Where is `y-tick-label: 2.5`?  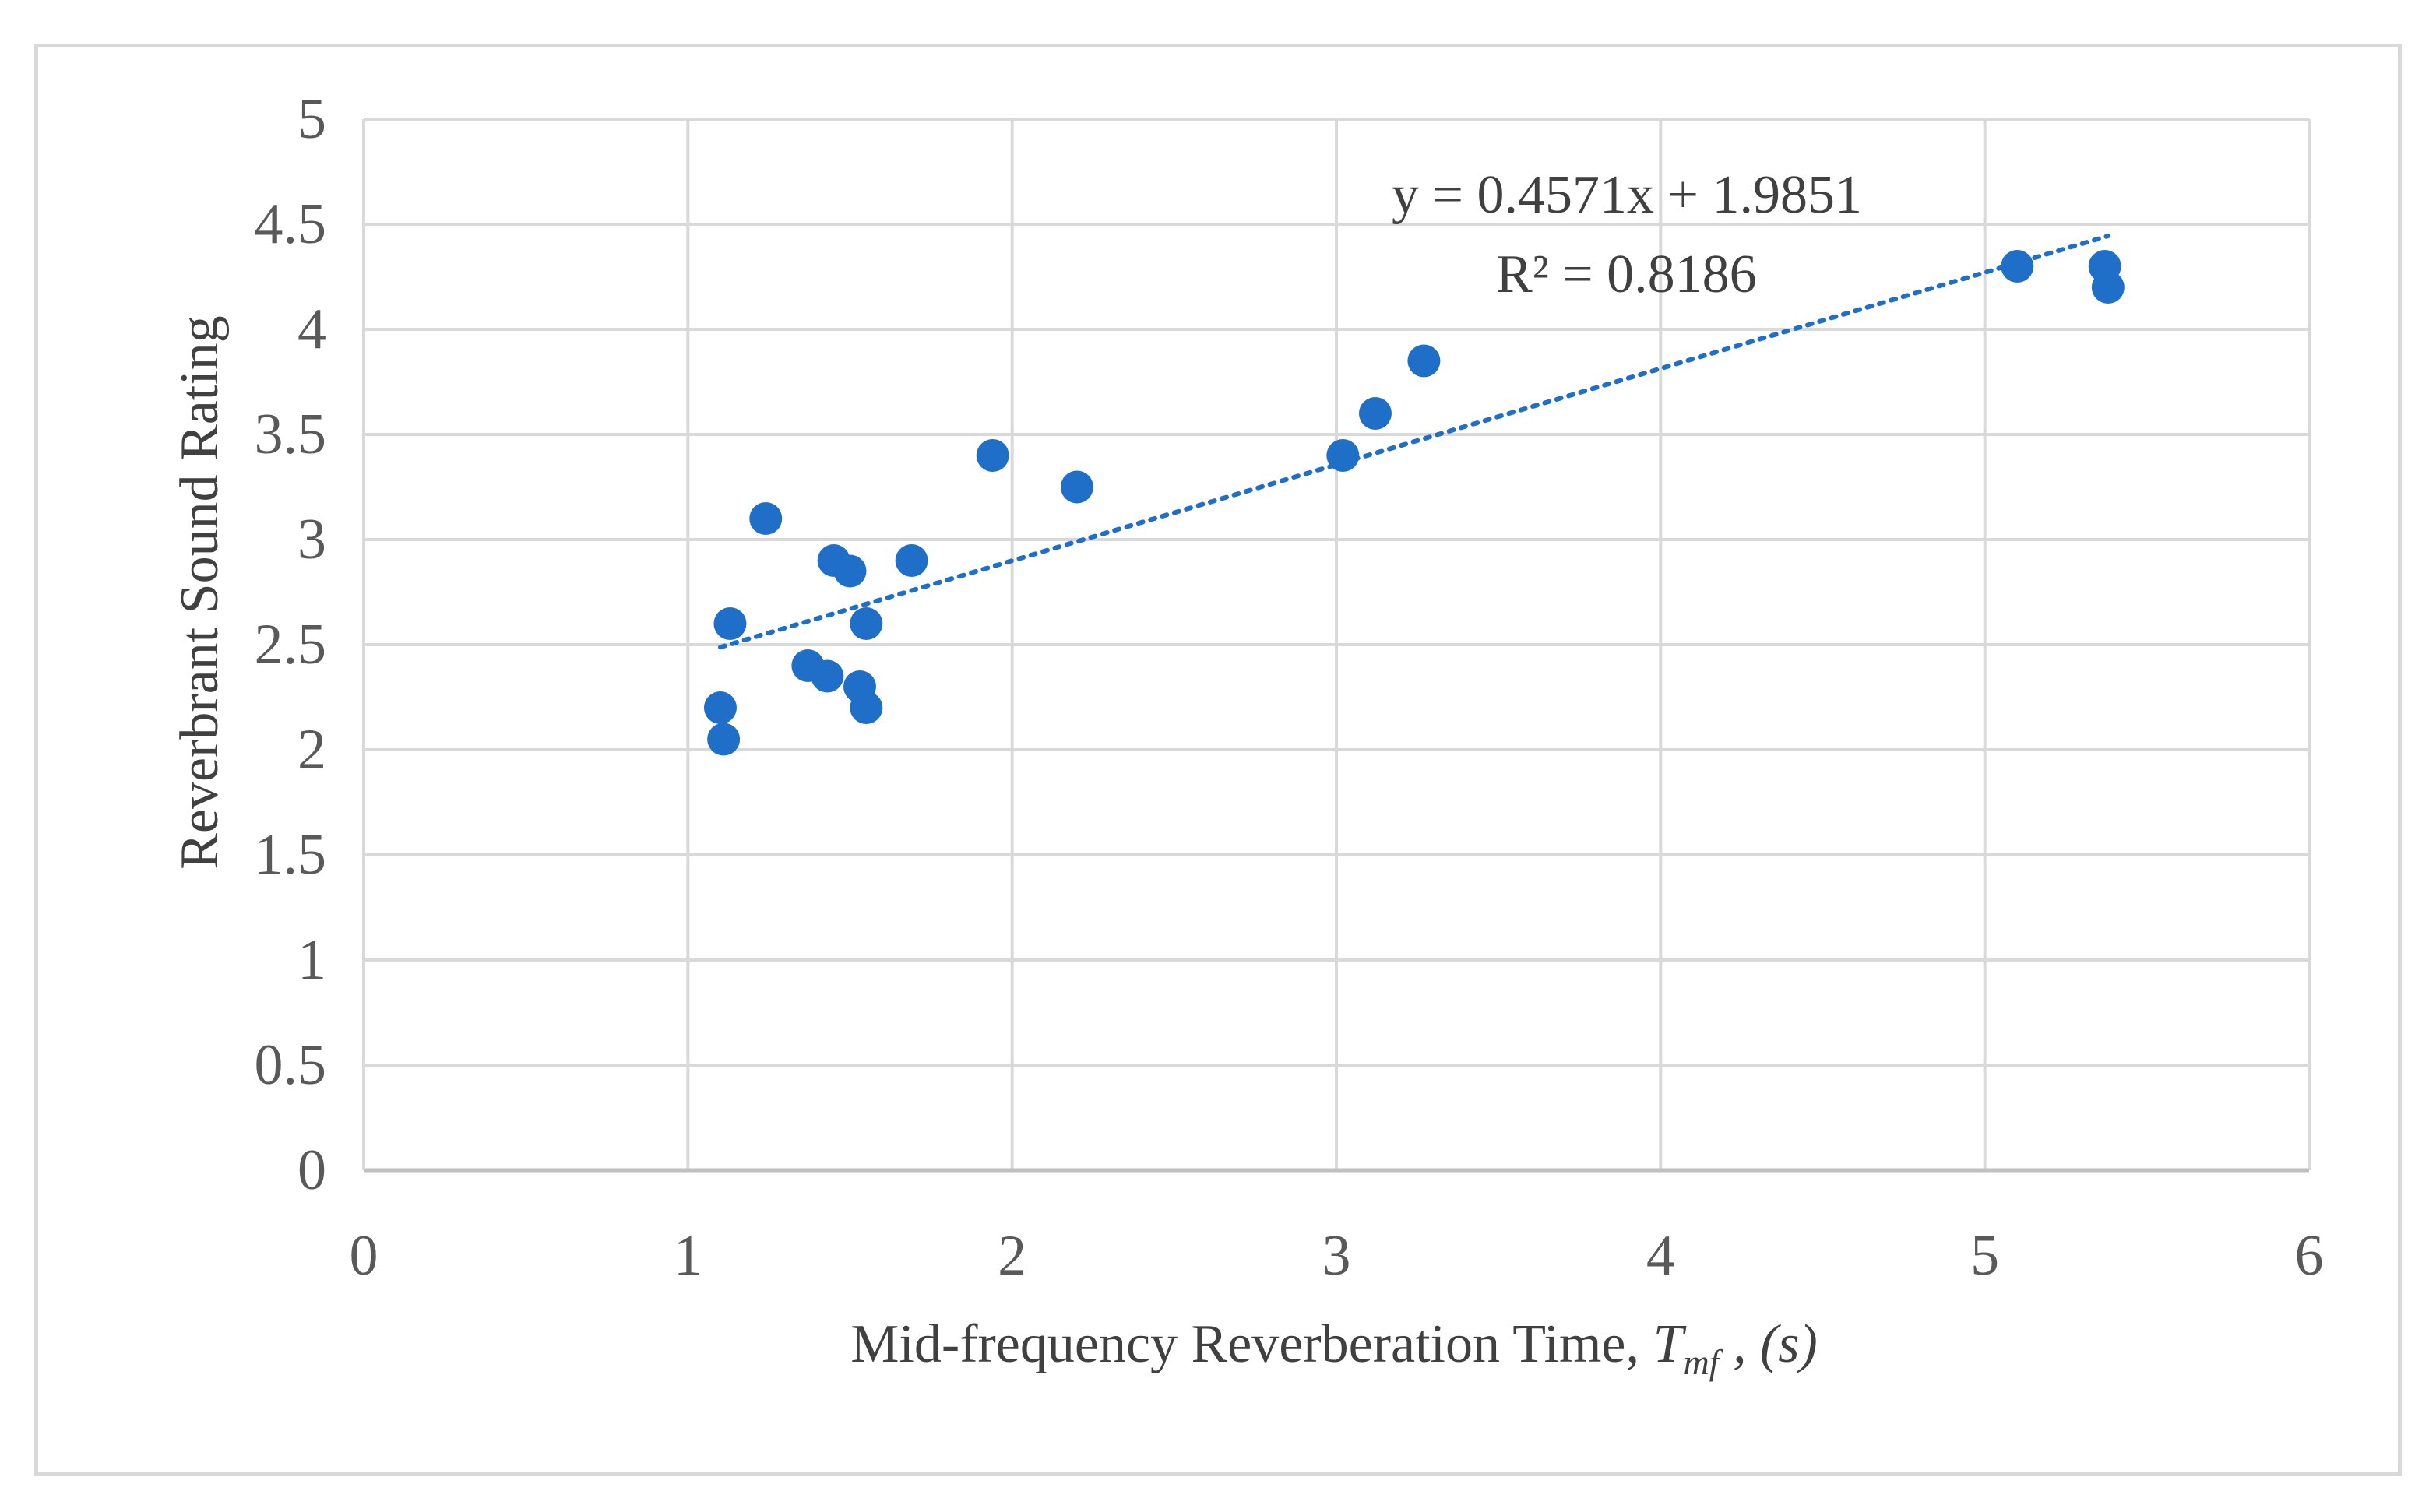
y-tick-label: 2.5 is located at coordinates (291, 645).